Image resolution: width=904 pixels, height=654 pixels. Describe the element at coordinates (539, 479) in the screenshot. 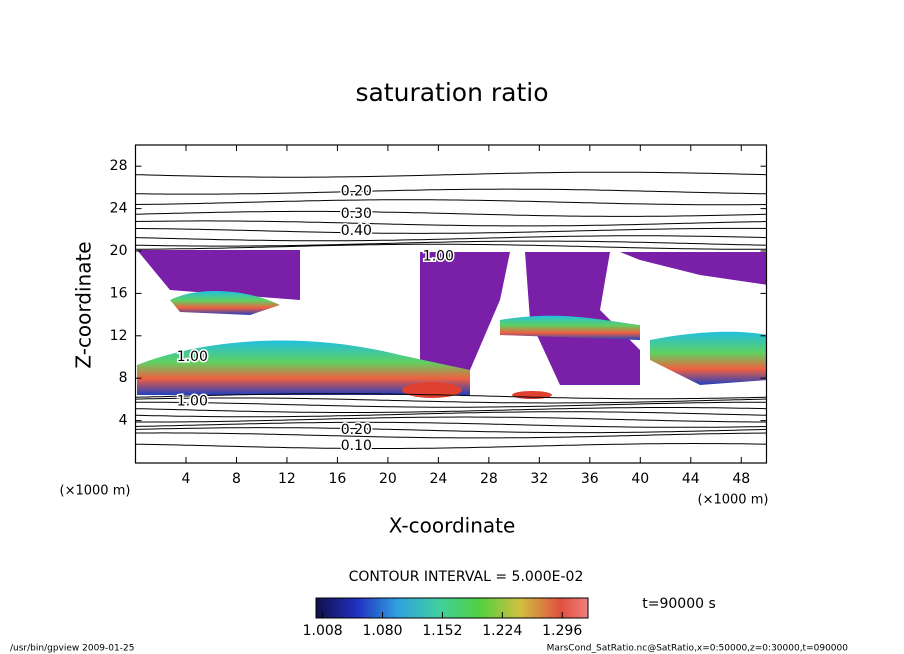

I see `x-tick-label: 32` at that location.